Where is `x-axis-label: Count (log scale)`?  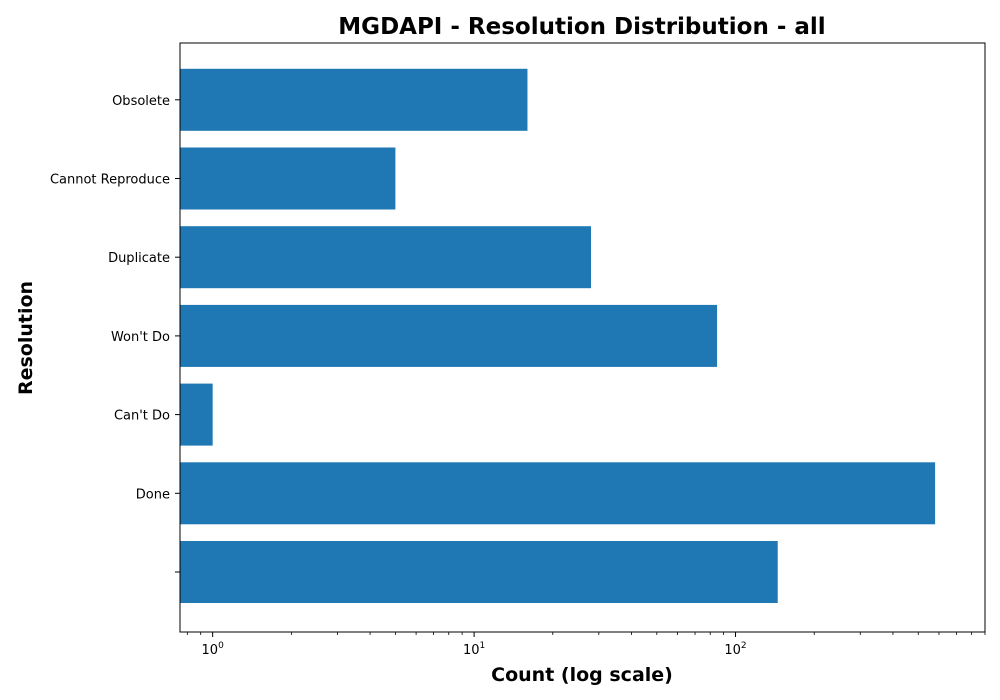 x-axis-label: Count (log scale) is located at coordinates (582, 675).